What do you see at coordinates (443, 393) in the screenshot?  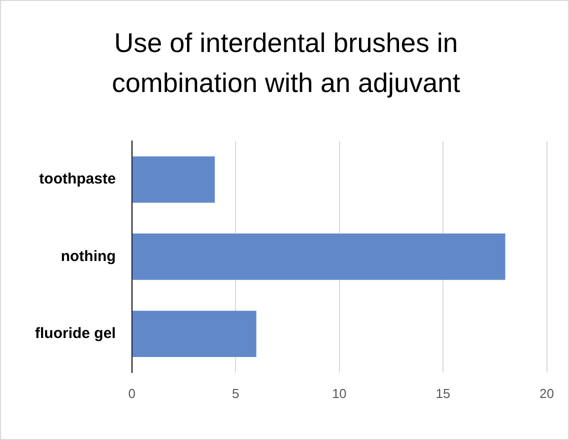 I see `x-tick-label: 15` at bounding box center [443, 393].